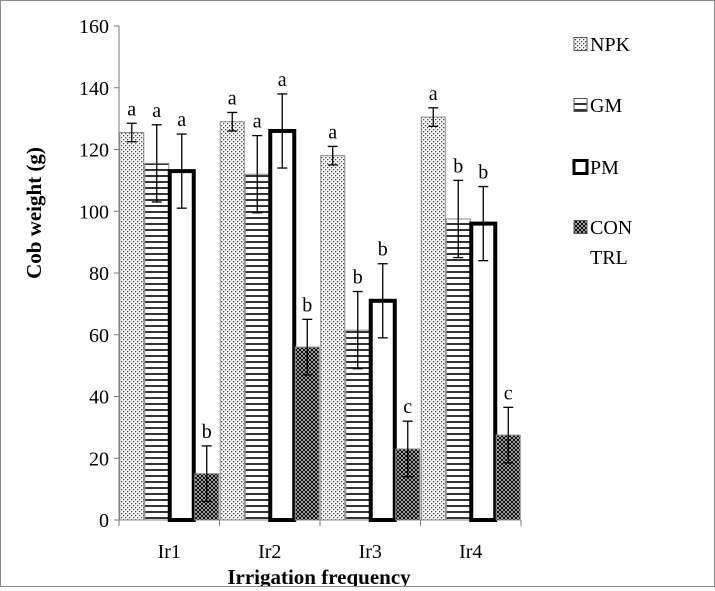 This screenshot has width=715, height=591. What do you see at coordinates (99, 336) in the screenshot?
I see `y-tick-label: 60` at bounding box center [99, 336].